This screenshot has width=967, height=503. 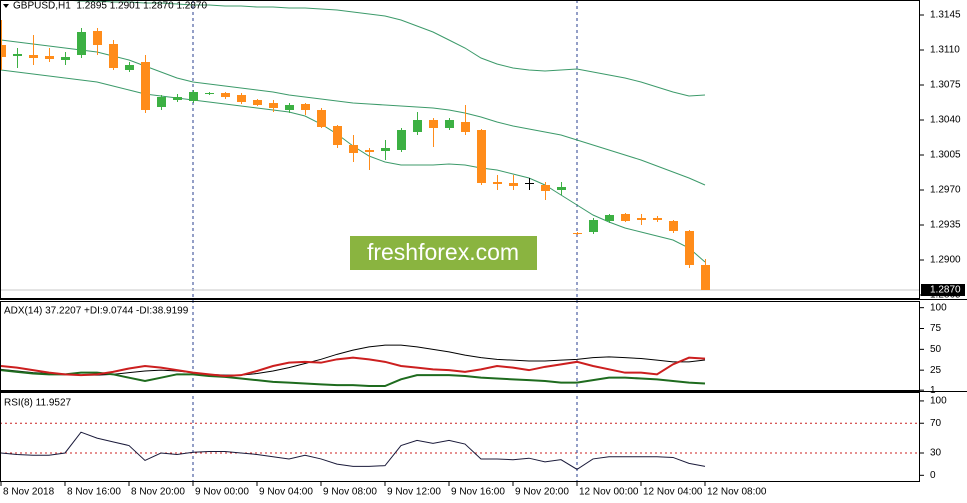 What do you see at coordinates (222, 492) in the screenshot?
I see `x-tick-label: 9 Nov 00:00` at bounding box center [222, 492].